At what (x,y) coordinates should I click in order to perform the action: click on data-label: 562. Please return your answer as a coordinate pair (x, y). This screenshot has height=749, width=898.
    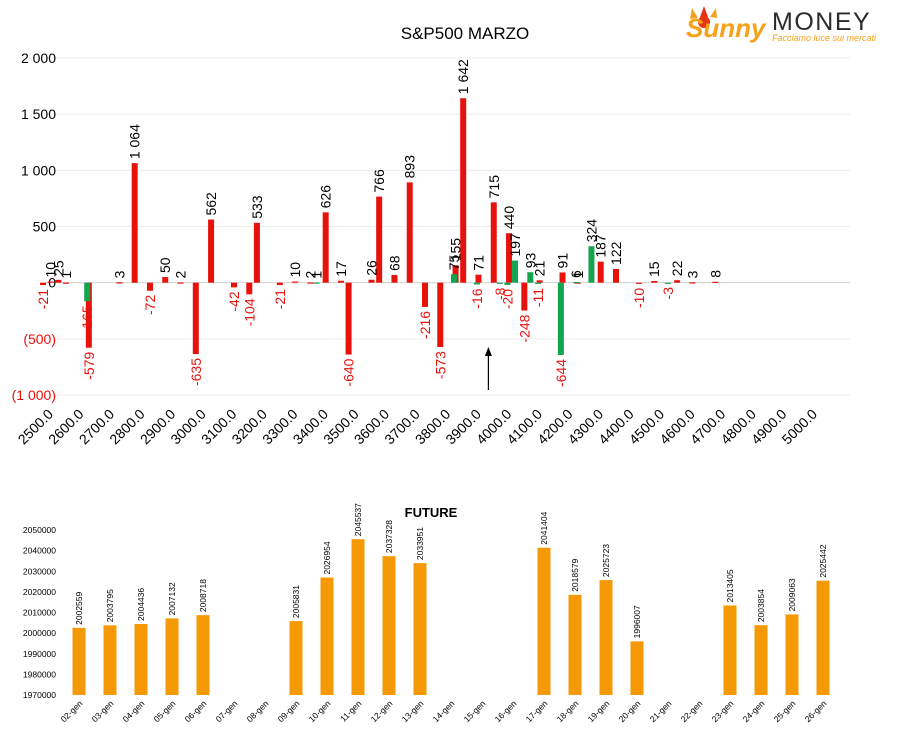
    Looking at the image, I should click on (211, 204).